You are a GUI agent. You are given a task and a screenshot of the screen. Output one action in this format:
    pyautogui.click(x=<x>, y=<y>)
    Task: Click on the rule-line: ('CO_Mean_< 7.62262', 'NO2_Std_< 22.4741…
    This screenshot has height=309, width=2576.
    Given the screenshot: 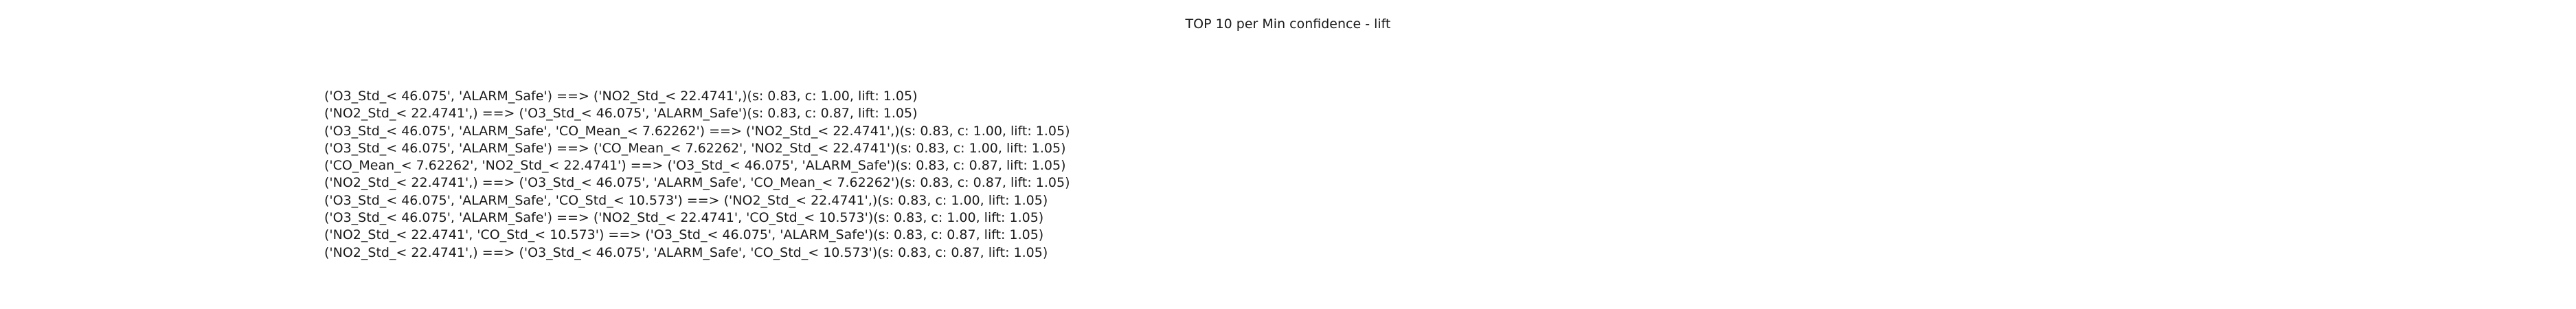 What is the action you would take?
    pyautogui.click(x=695, y=166)
    